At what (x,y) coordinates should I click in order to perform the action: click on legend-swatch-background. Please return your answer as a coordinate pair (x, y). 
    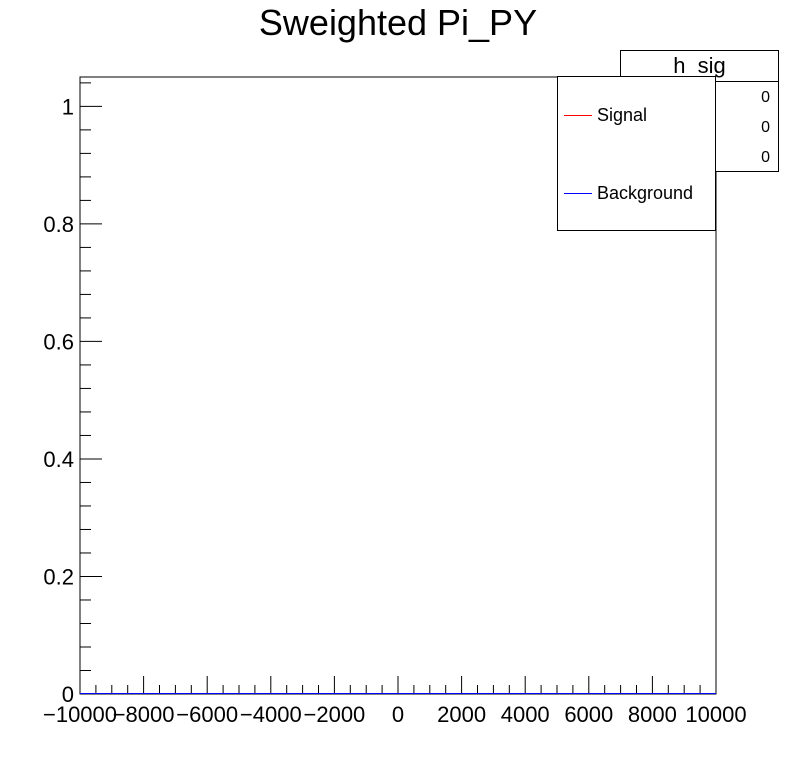
    Looking at the image, I should click on (578, 193).